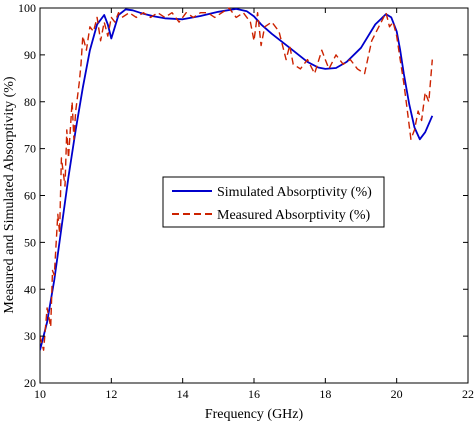  I want to click on legend-label-simulated: Simulated Absorptivity (%), so click(294, 192).